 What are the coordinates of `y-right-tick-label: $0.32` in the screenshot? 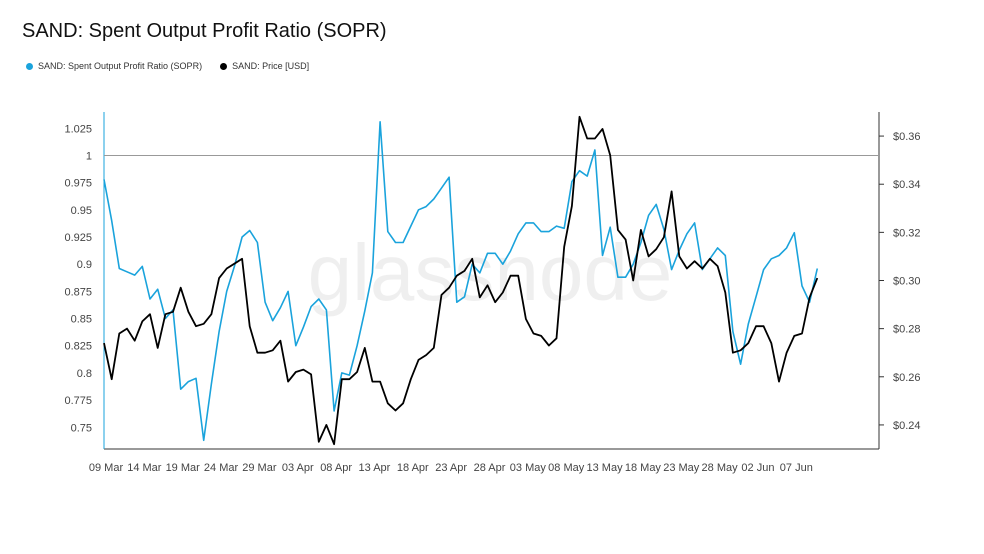 It's located at (907, 233).